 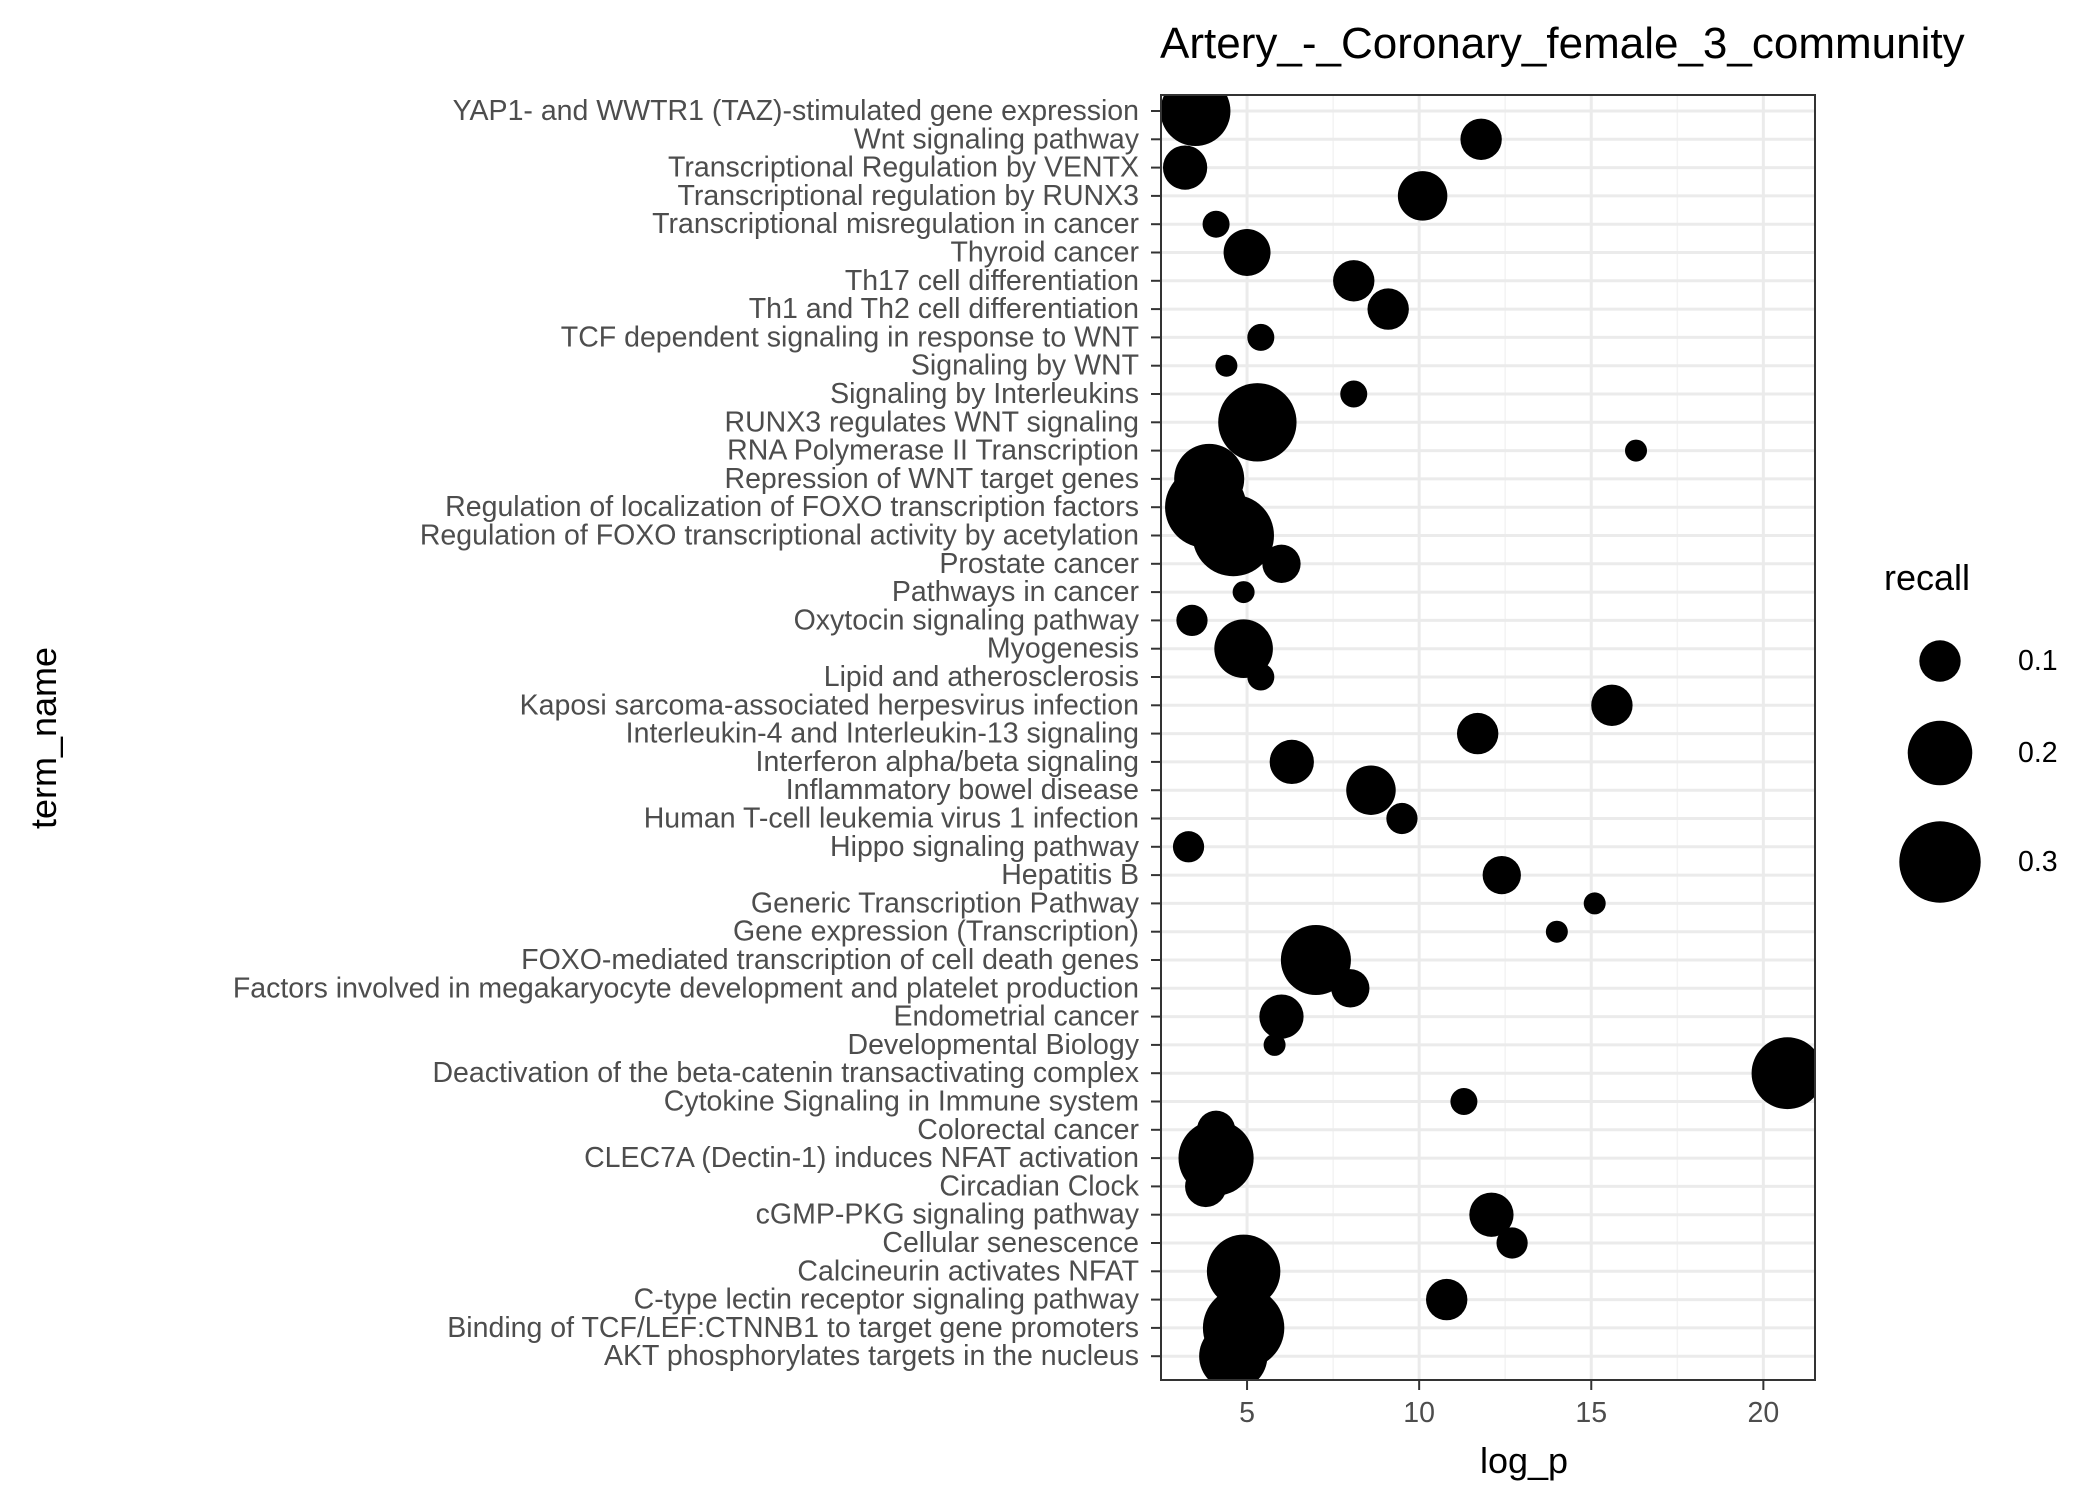 What do you see at coordinates (933, 451) in the screenshot?
I see `y-tick-label: RNA Polymerase II Transcription` at bounding box center [933, 451].